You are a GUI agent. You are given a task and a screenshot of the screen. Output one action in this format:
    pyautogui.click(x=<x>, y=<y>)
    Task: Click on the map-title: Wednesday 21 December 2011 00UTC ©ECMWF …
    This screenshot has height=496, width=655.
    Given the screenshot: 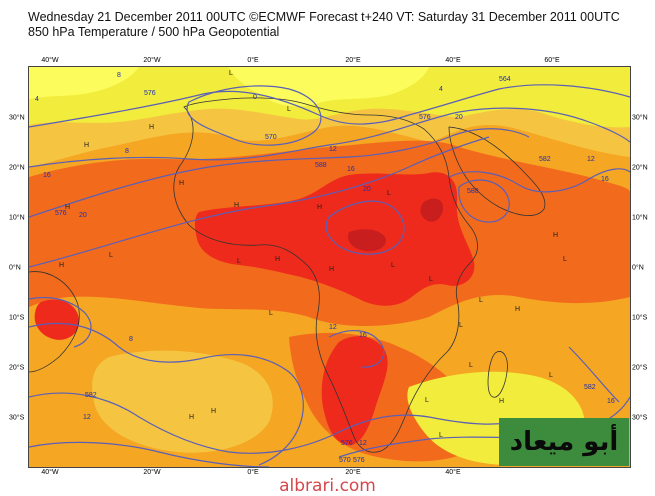 What is the action you would take?
    pyautogui.click(x=324, y=25)
    